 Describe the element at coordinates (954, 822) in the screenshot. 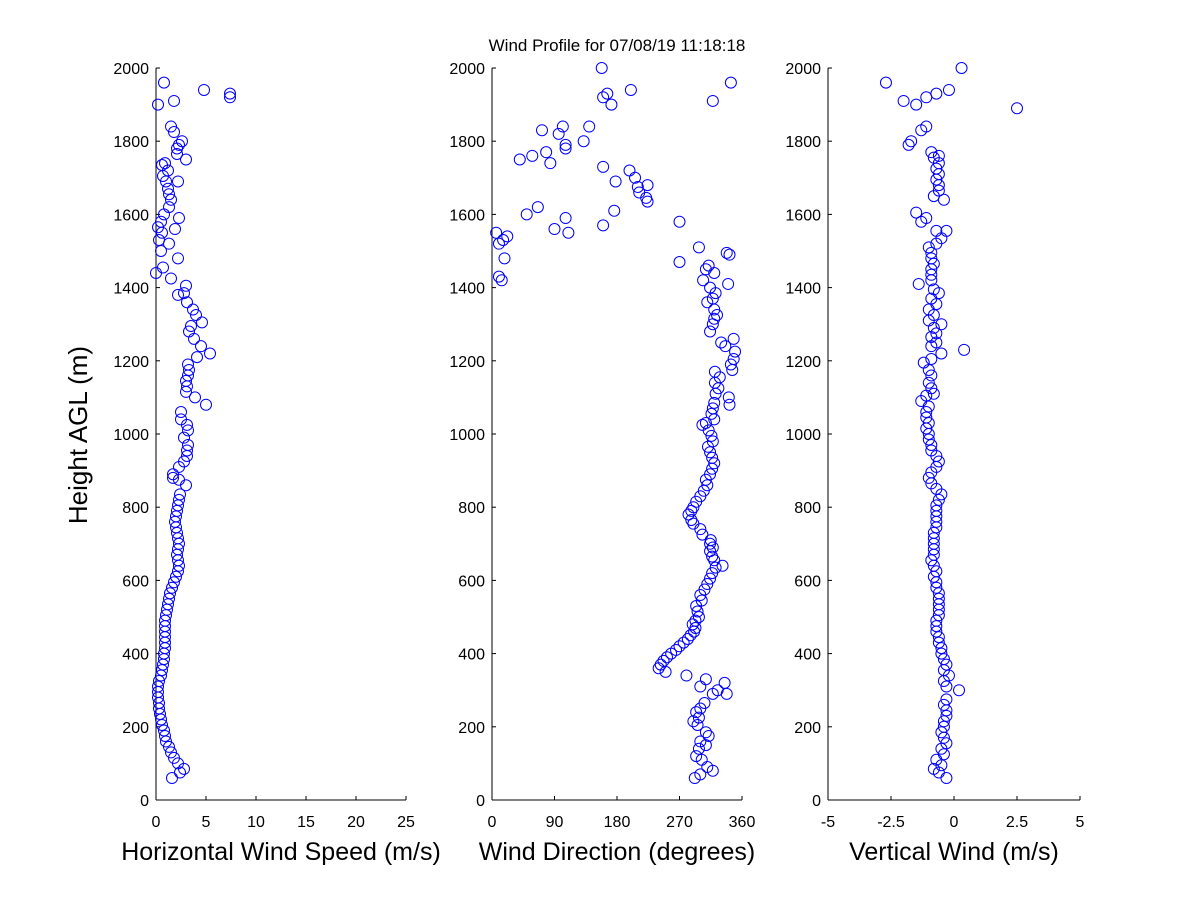

I see `x-tick-label: 0` at that location.